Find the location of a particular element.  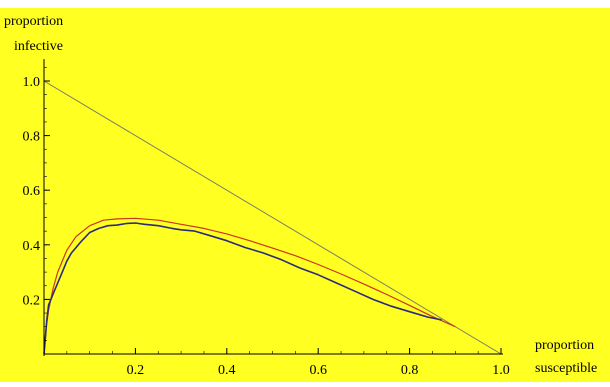

x-tick-label: 0.8 is located at coordinates (410, 370).